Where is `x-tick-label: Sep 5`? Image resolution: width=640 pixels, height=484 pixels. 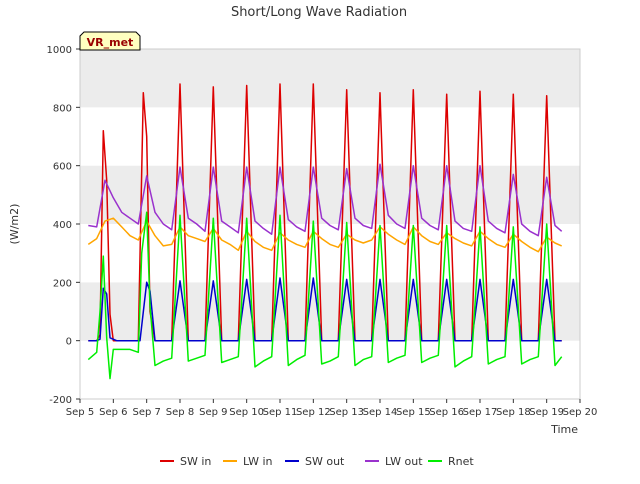 x-tick-label: Sep 5 is located at coordinates (80, 412).